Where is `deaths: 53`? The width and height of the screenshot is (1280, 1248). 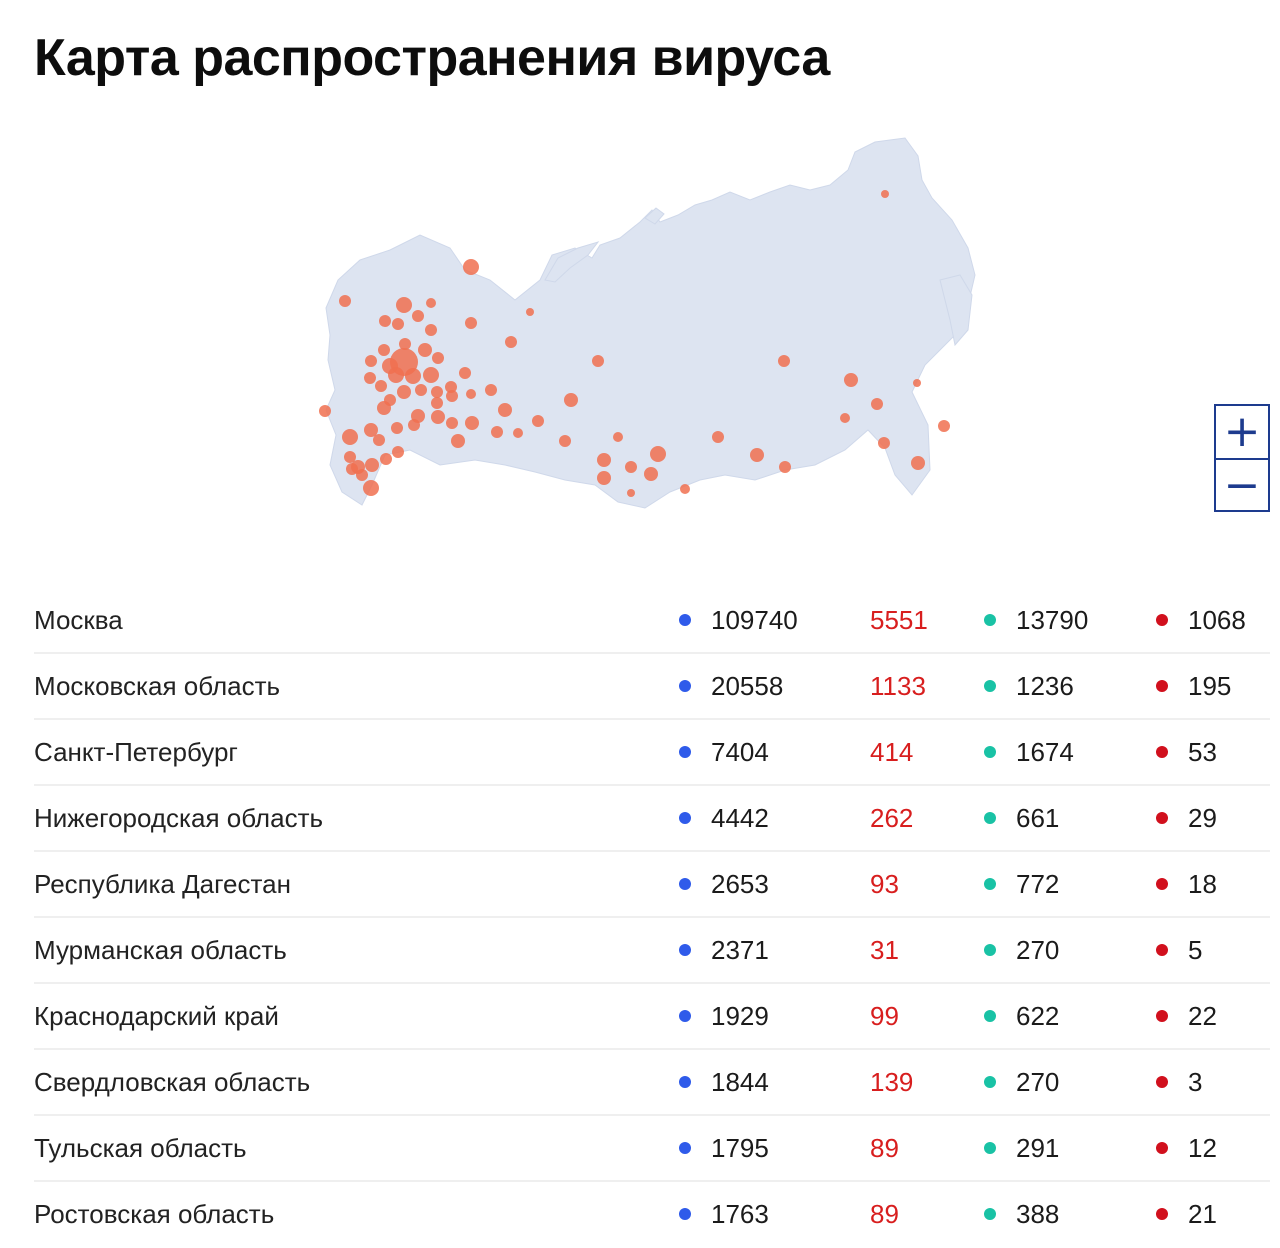 deaths: 53 is located at coordinates (1186, 752).